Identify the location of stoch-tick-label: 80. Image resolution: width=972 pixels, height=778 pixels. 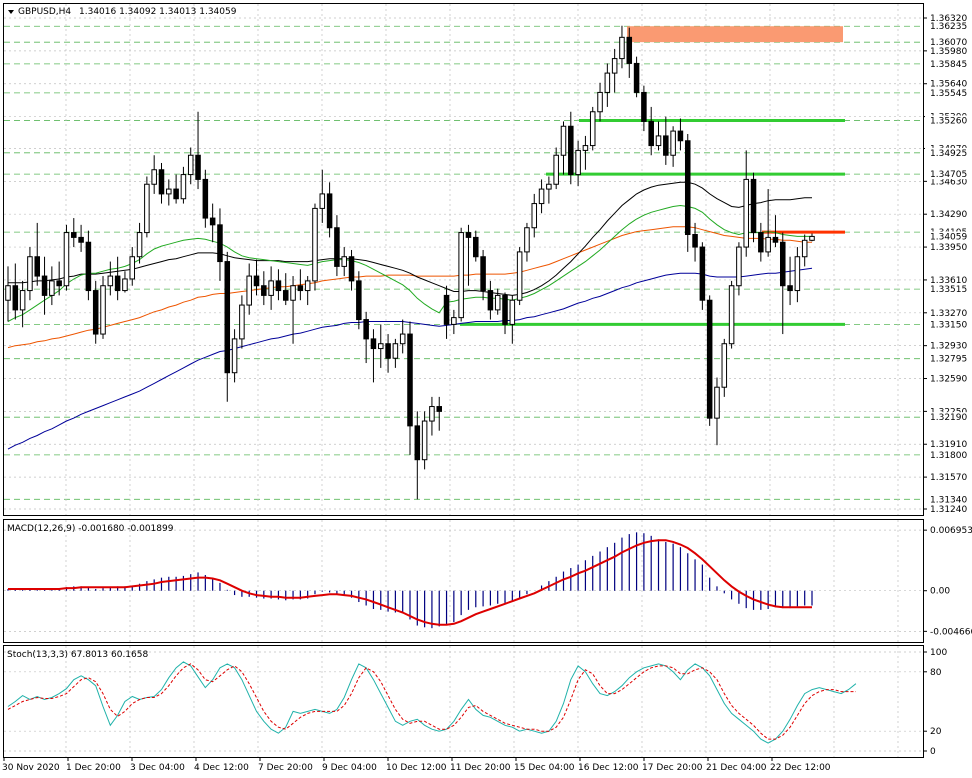
(936, 673).